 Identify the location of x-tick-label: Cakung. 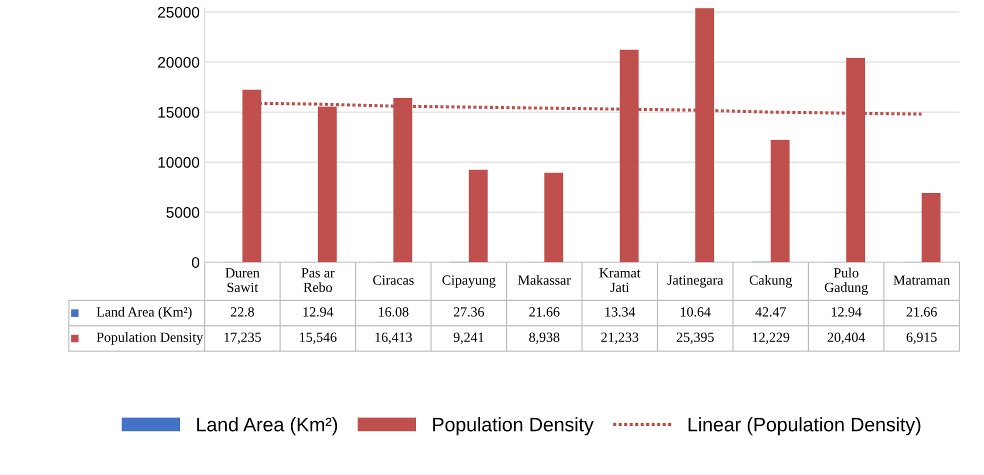
(771, 281).